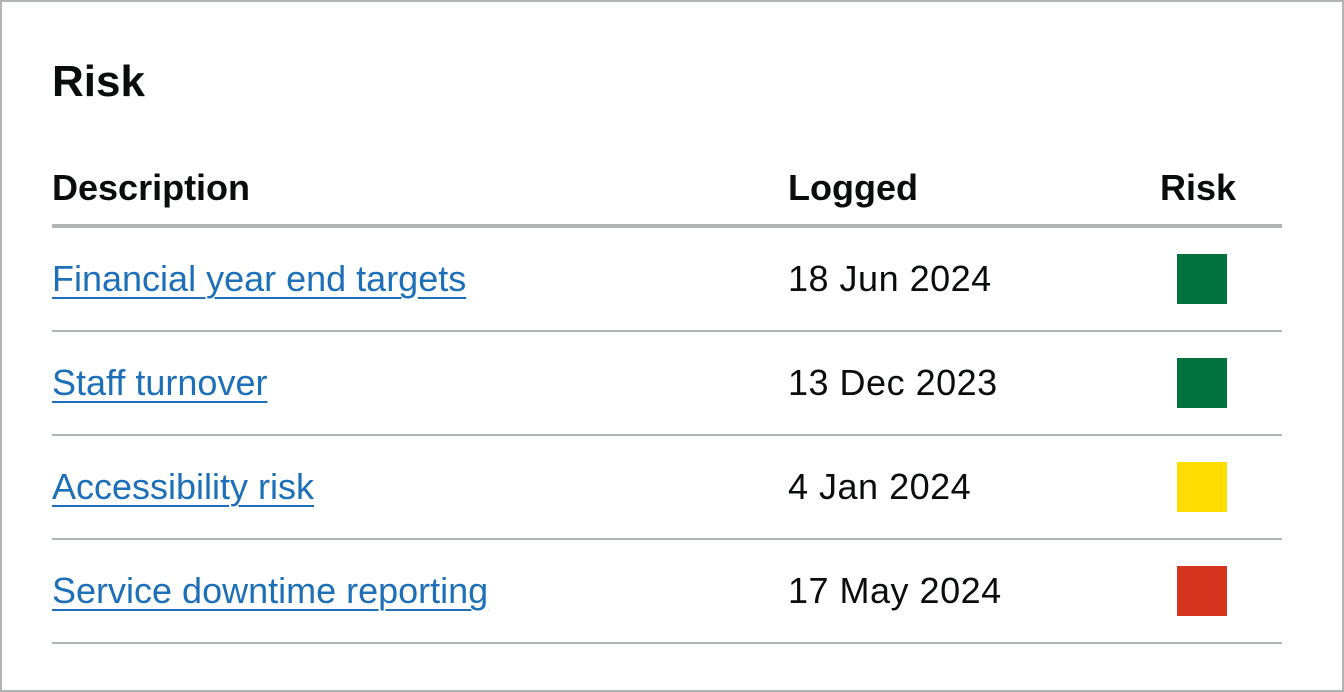  What do you see at coordinates (1221, 190) in the screenshot?
I see `column-header-risk: Risk` at bounding box center [1221, 190].